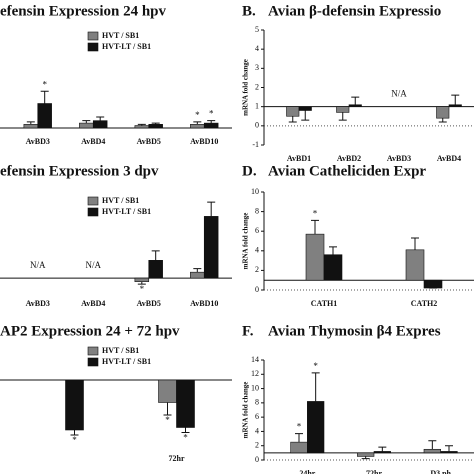 The image size is (474, 474). What do you see at coordinates (354, 331) in the screenshot?
I see `panel-title: Avian Thymosin β4 Expres` at bounding box center [354, 331].